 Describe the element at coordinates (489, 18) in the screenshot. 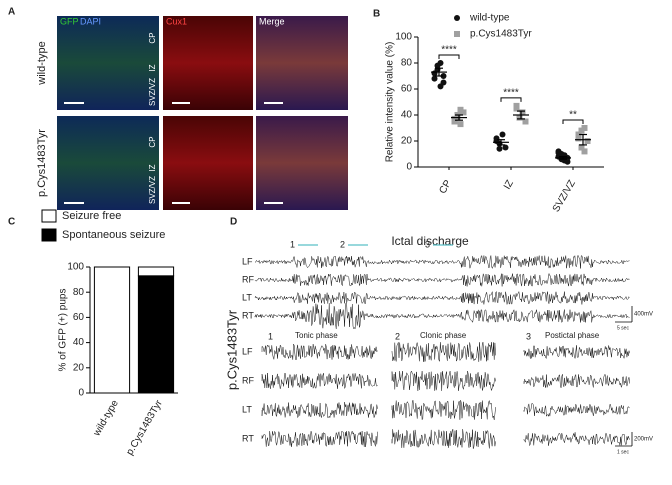

I see `legend-label: wild-type` at that location.